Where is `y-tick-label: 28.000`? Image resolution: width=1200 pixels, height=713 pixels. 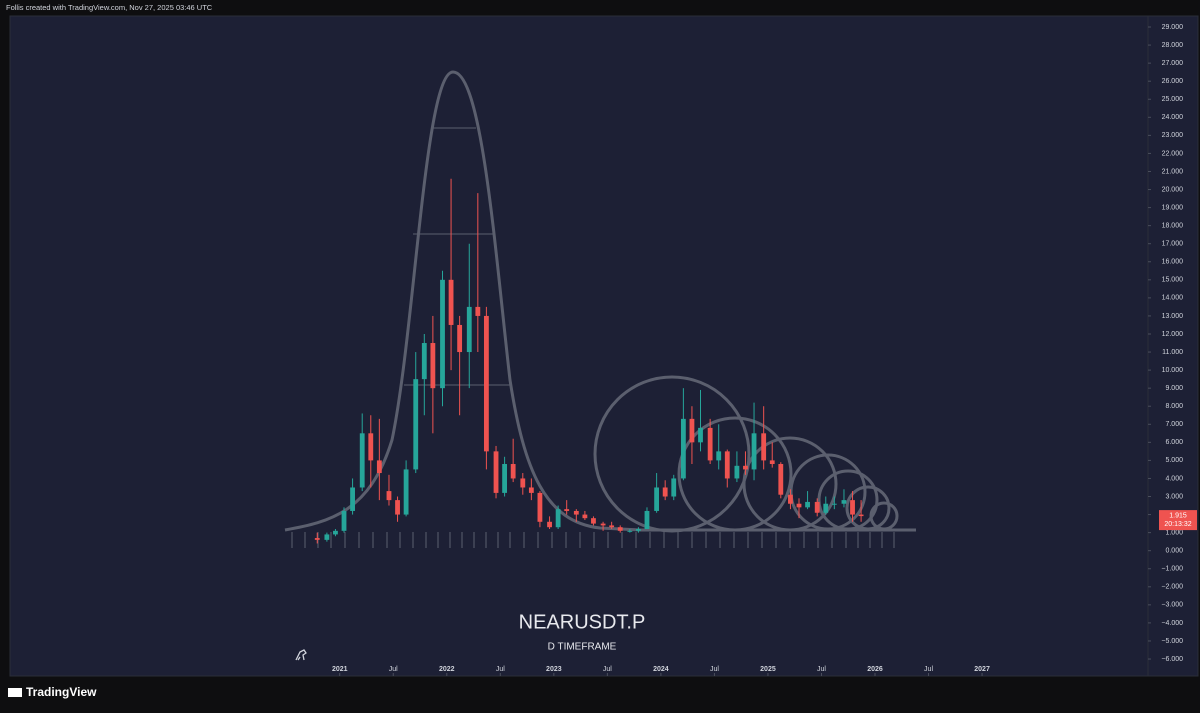 y-tick-label: 28.000 is located at coordinates (1173, 45).